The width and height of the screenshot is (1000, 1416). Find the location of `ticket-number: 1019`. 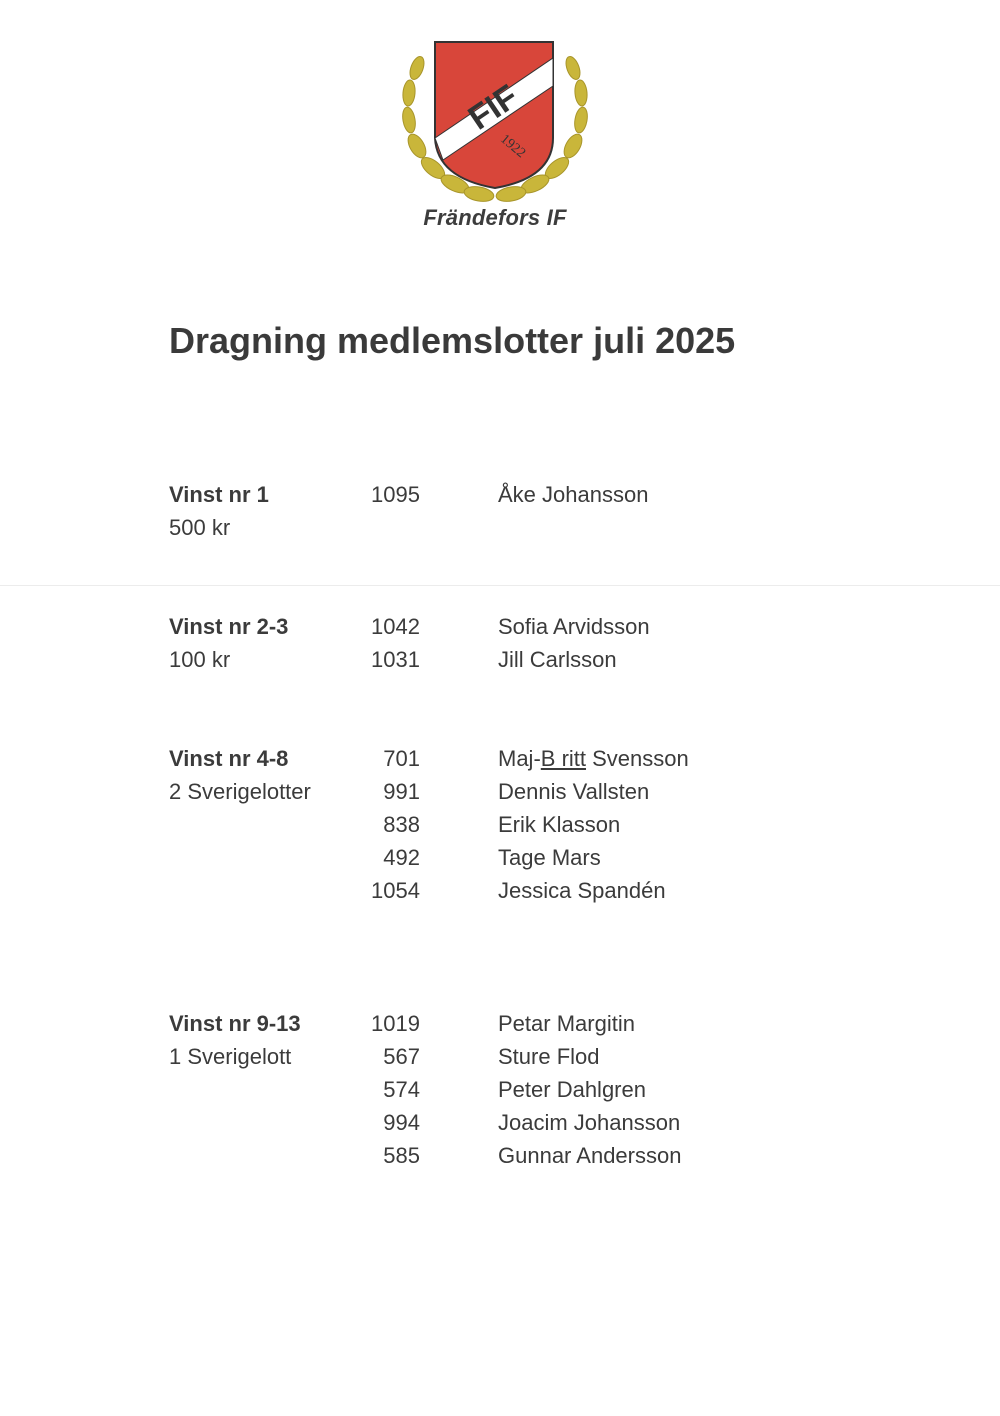

ticket-number: 1019 is located at coordinates (395, 1023).